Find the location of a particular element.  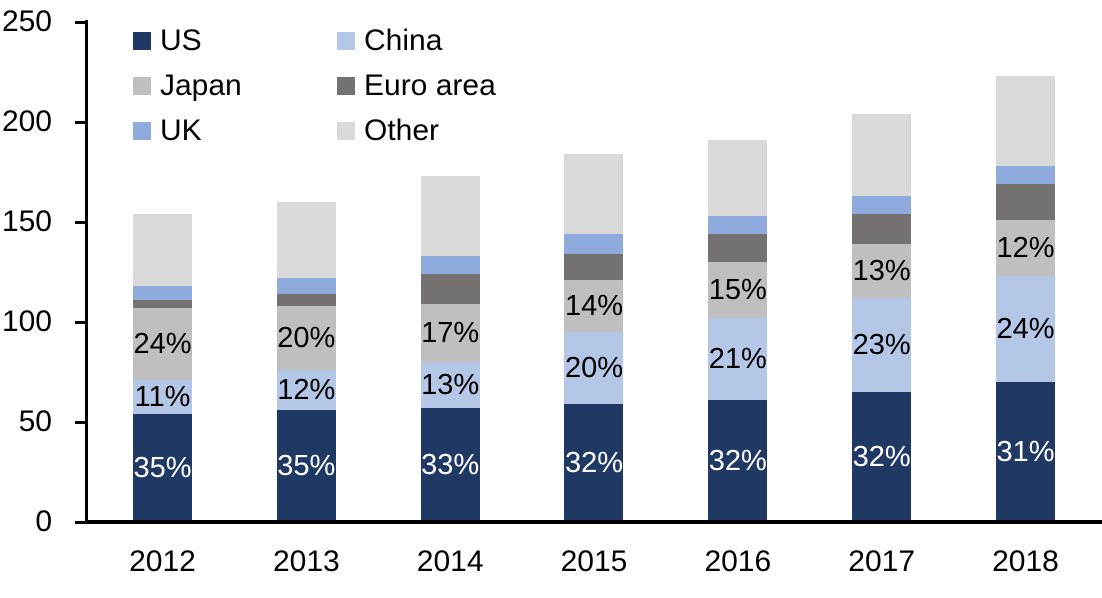

bar-segment-china-2015 is located at coordinates (594, 368).